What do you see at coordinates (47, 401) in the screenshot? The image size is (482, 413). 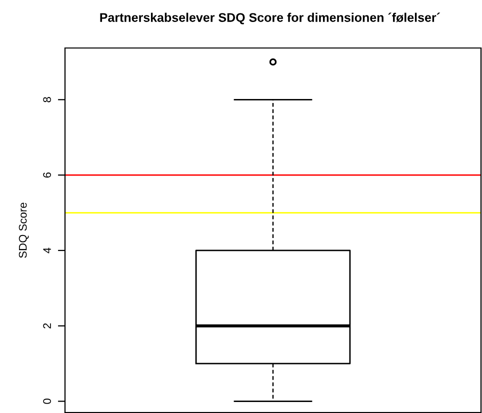 I see `y-tick-label: 0` at bounding box center [47, 401].